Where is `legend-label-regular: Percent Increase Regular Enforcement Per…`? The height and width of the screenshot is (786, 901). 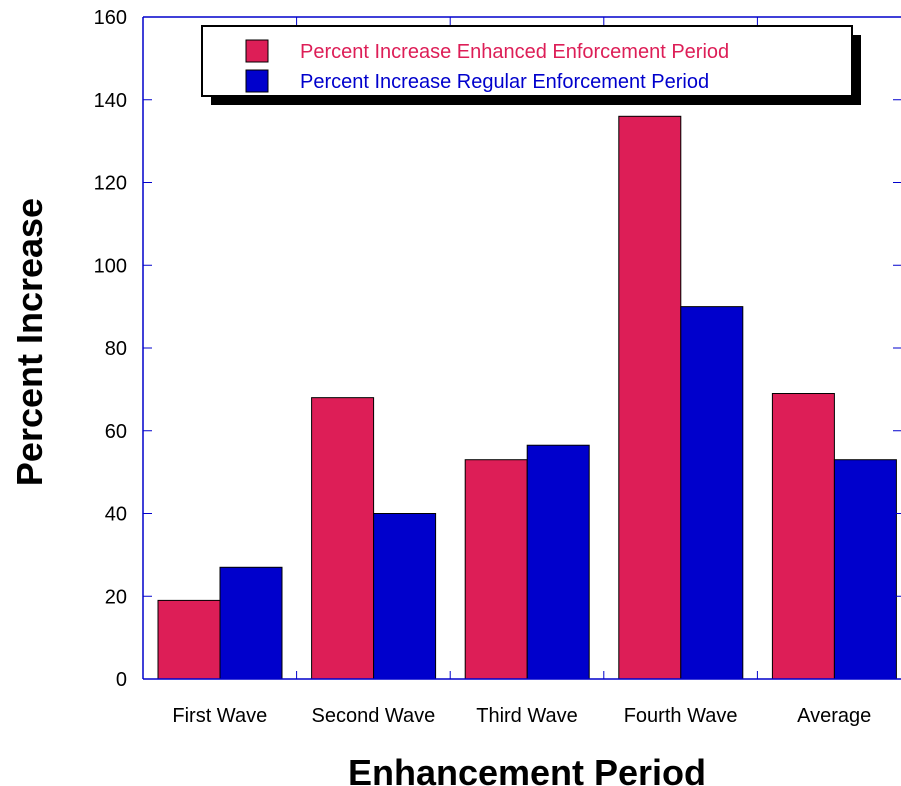 legend-label-regular: Percent Increase Regular Enforcement Per… is located at coordinates (504, 82).